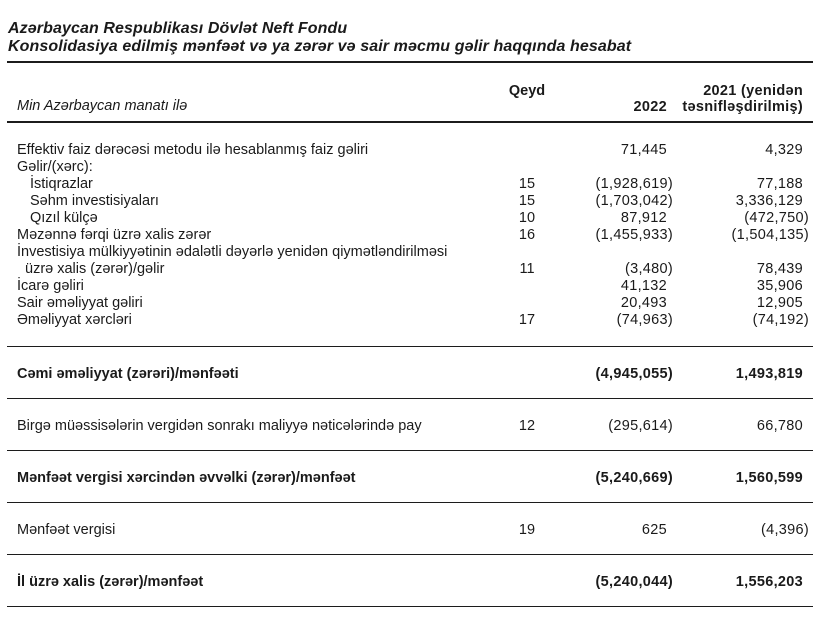  I want to click on year-2022-header-text: 2022, so click(650, 107).